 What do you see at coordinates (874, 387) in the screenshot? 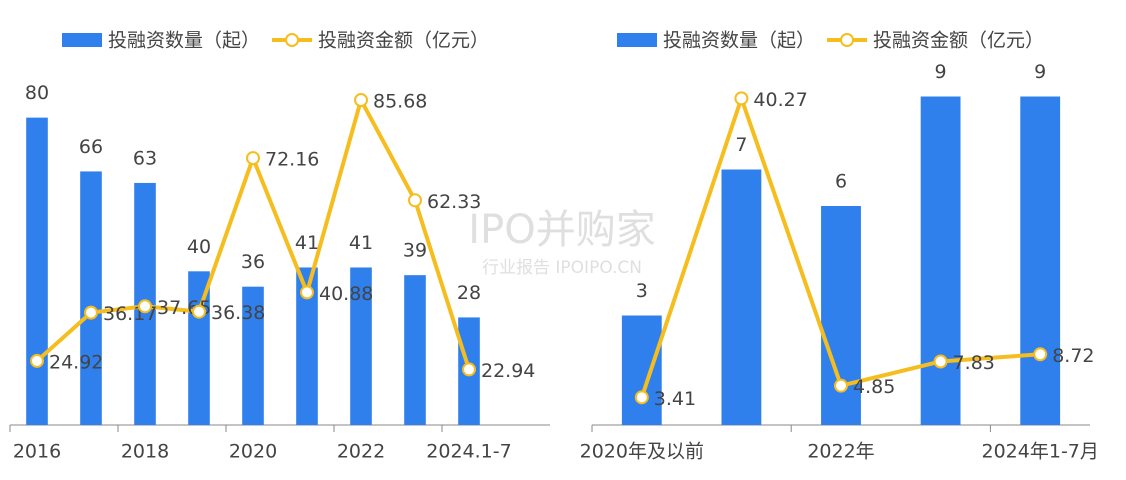
I see `line-label: 4.85` at bounding box center [874, 387].